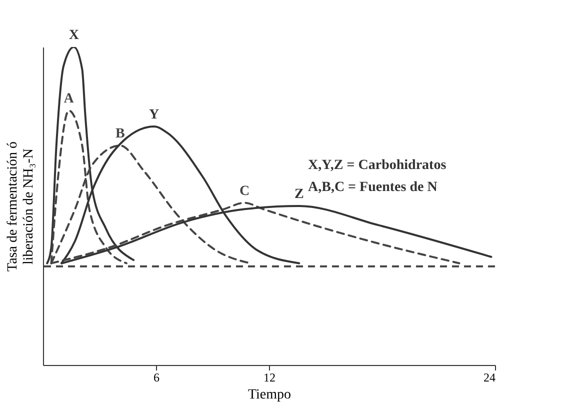  Describe the element at coordinates (299, 194) in the screenshot. I see `series-label: Z` at that location.